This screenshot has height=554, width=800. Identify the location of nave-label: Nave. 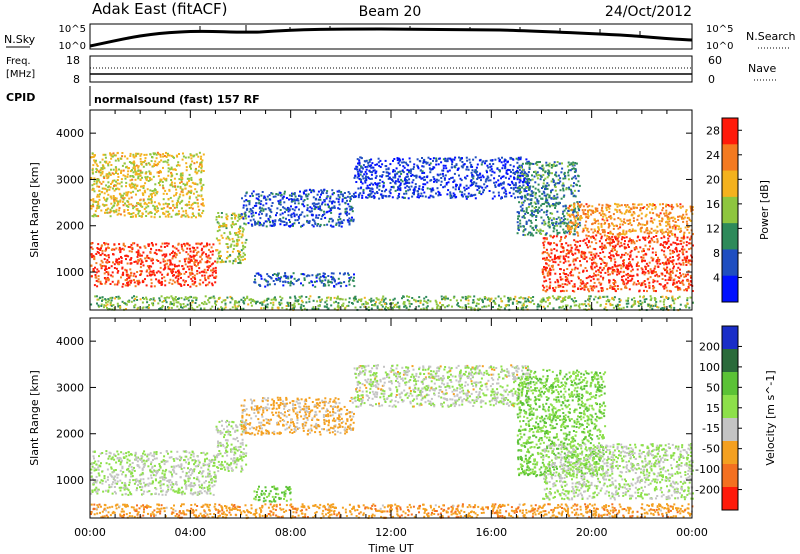
(762, 68).